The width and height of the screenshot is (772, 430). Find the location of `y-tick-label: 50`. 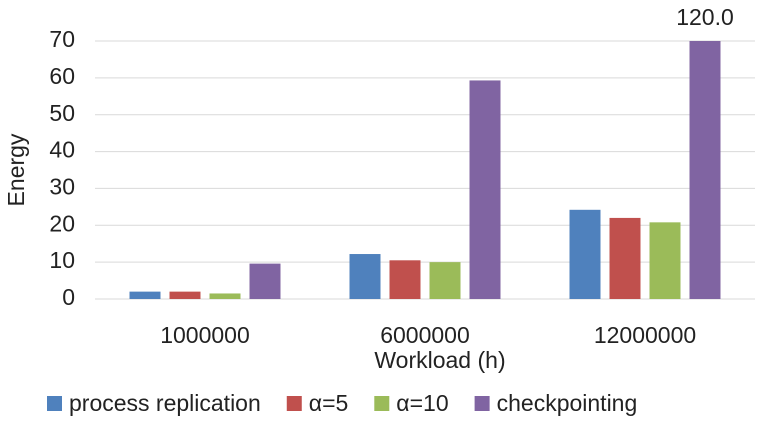

y-tick-label: 50 is located at coordinates (62, 113).